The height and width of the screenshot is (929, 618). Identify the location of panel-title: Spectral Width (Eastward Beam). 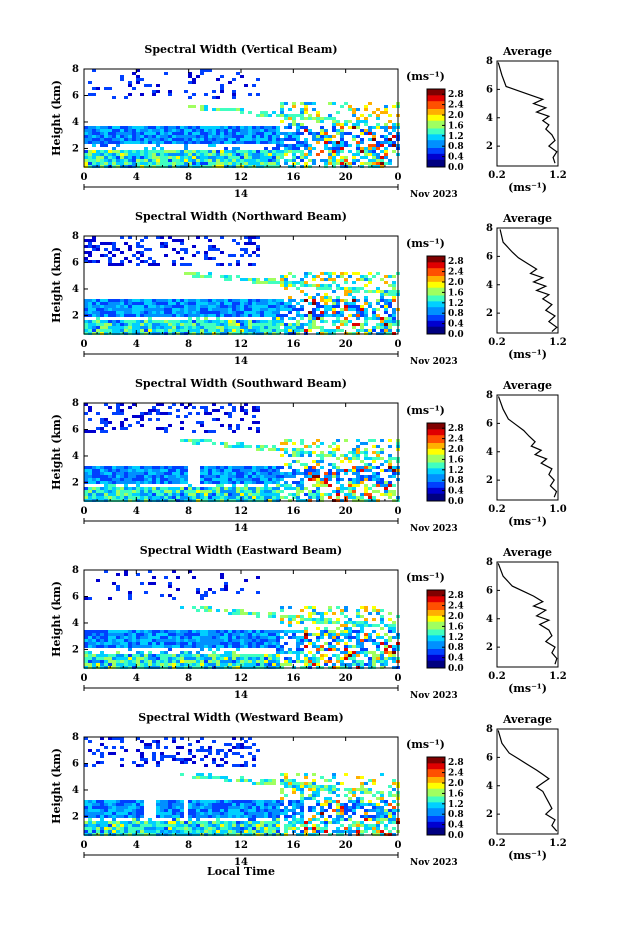
(241, 550).